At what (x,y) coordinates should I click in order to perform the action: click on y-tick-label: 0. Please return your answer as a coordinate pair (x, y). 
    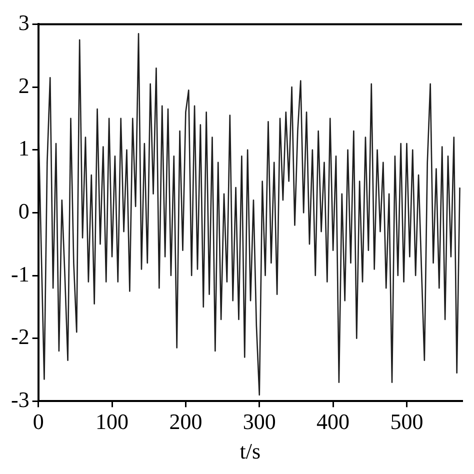
    Looking at the image, I should click on (24, 211).